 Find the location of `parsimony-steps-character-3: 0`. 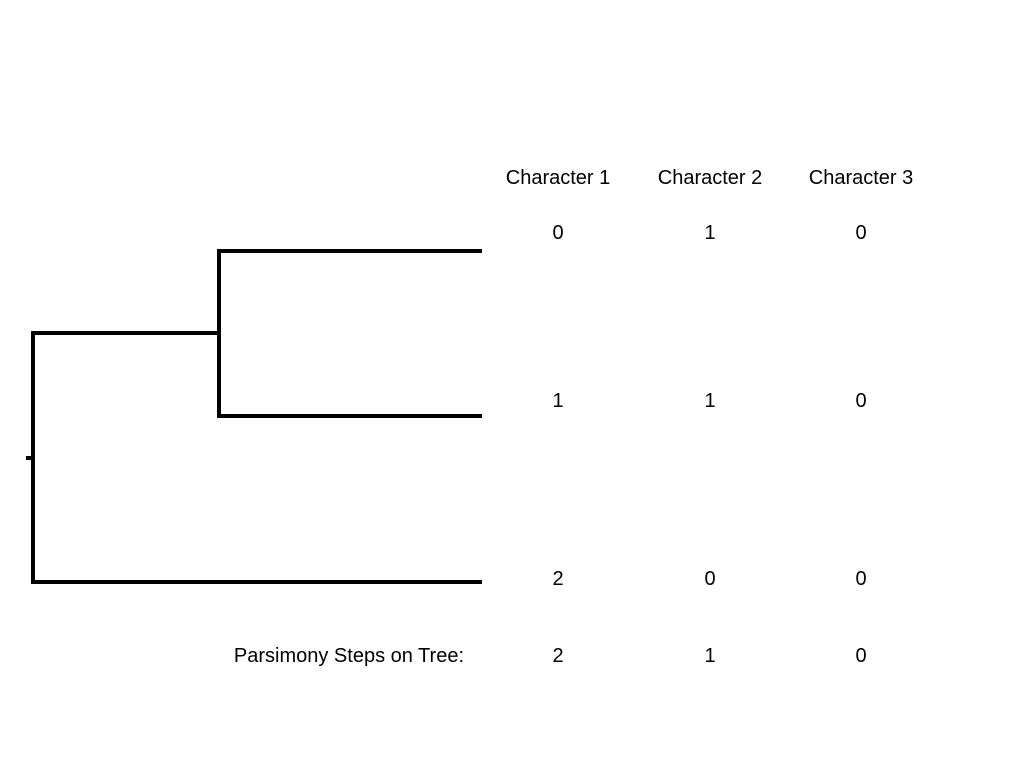

parsimony-steps-character-3: 0 is located at coordinates (861, 656).